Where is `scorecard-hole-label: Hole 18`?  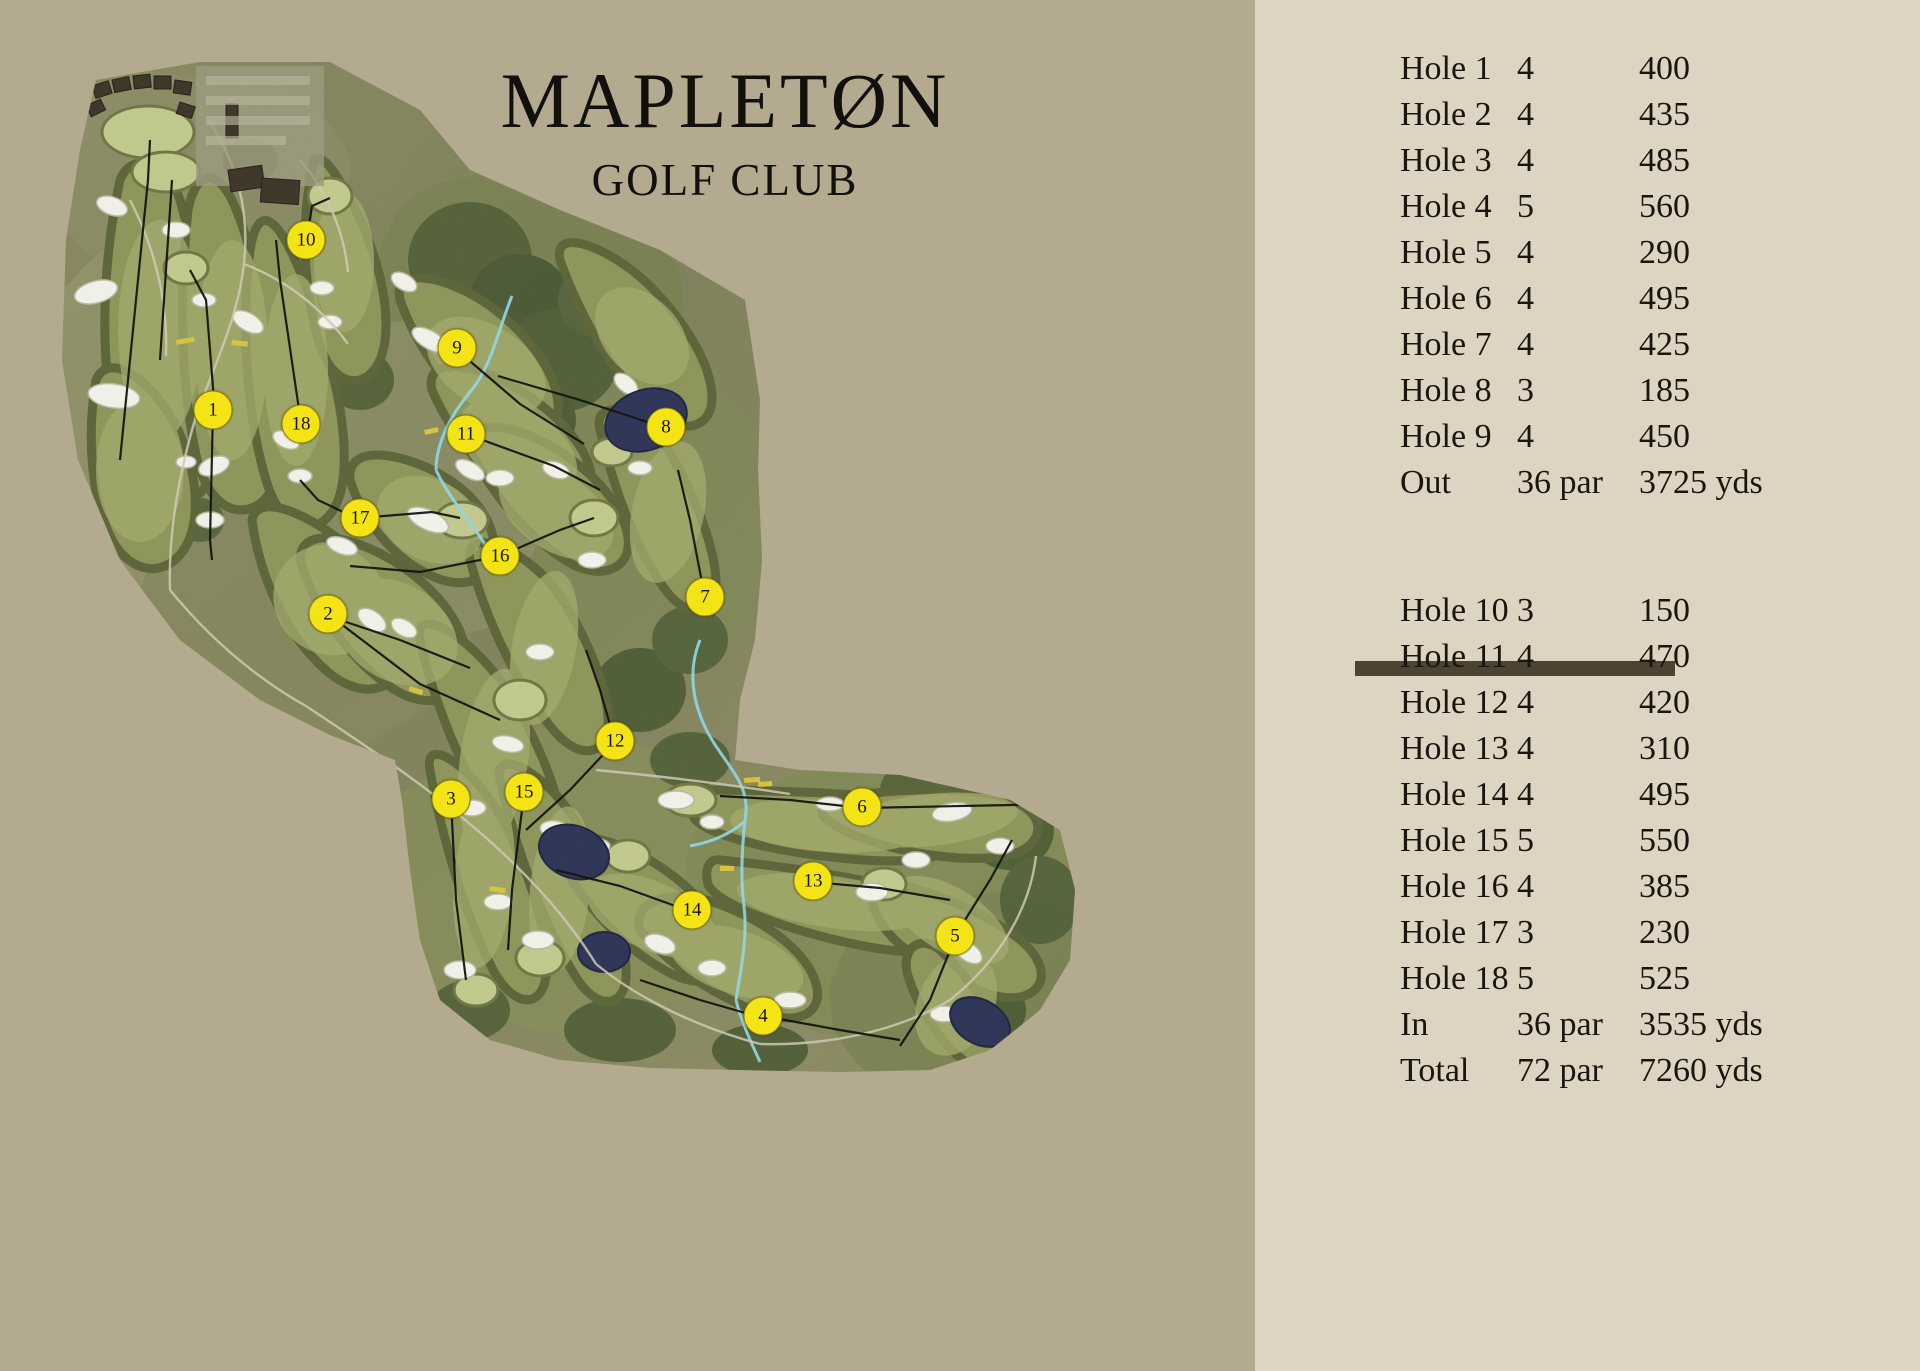
scorecard-hole-label: Hole 18 is located at coordinates (1454, 978).